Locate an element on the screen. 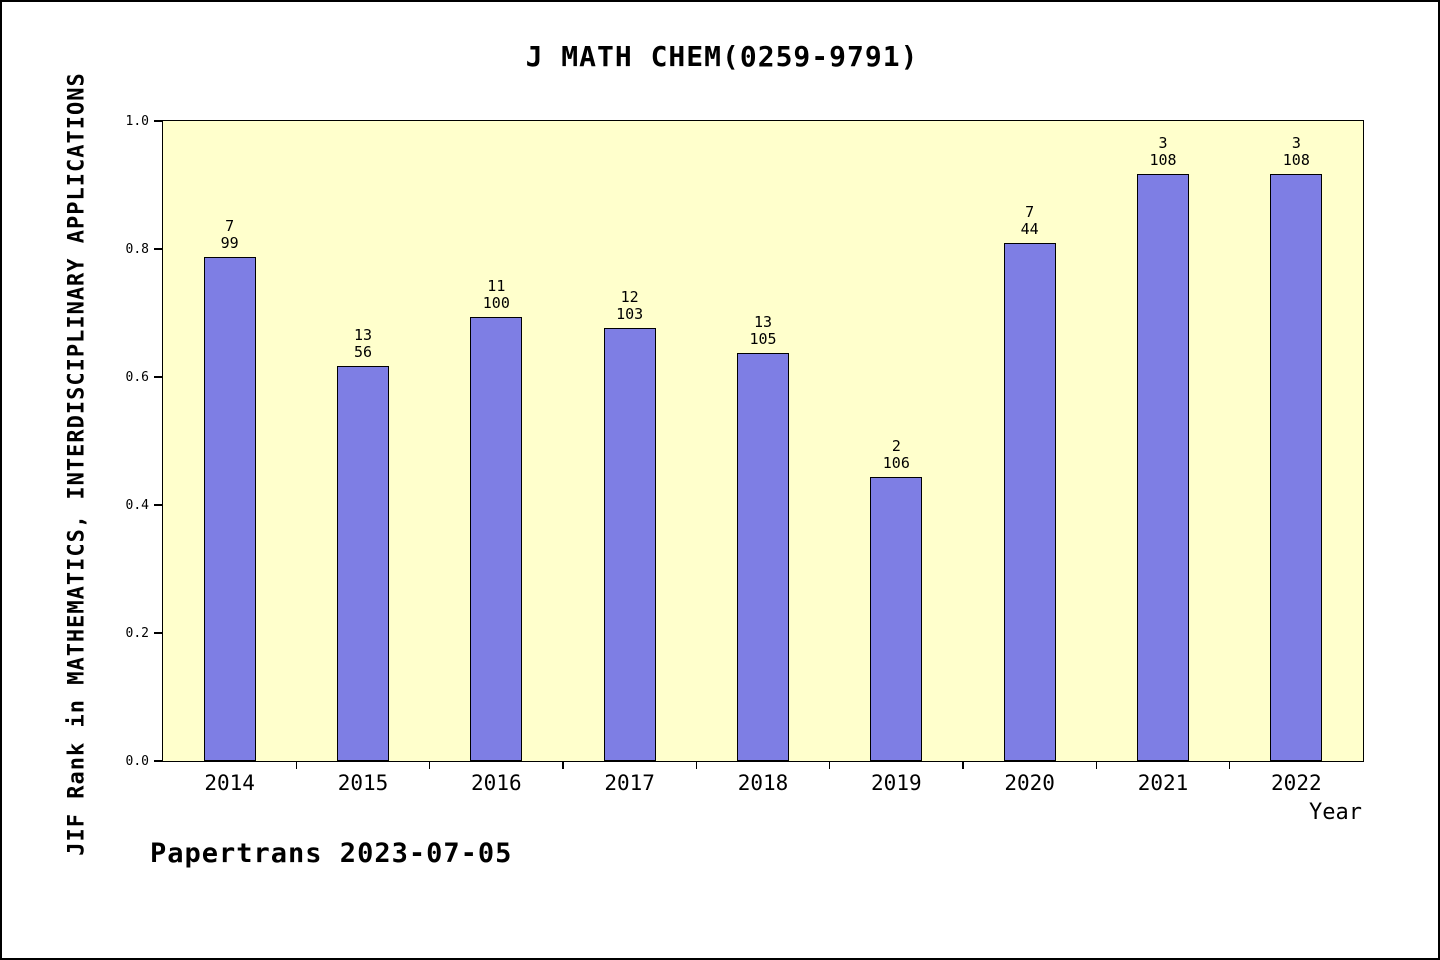  bar-value-label: 7 99 is located at coordinates (229, 234).